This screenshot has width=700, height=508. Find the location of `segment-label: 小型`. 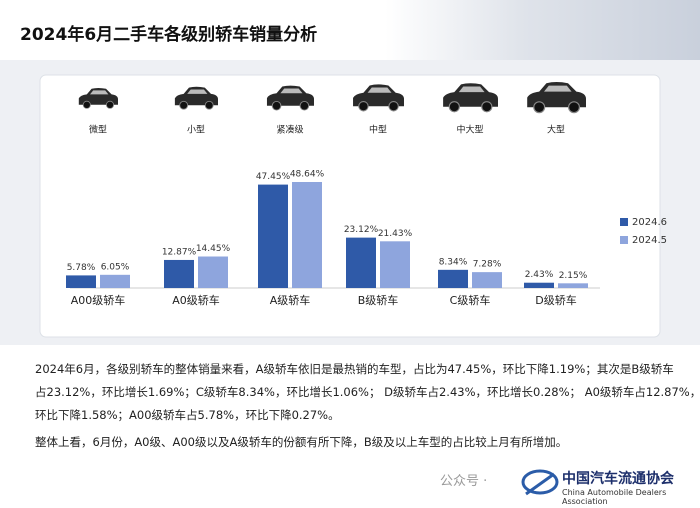

segment-label: 小型 is located at coordinates (196, 130).